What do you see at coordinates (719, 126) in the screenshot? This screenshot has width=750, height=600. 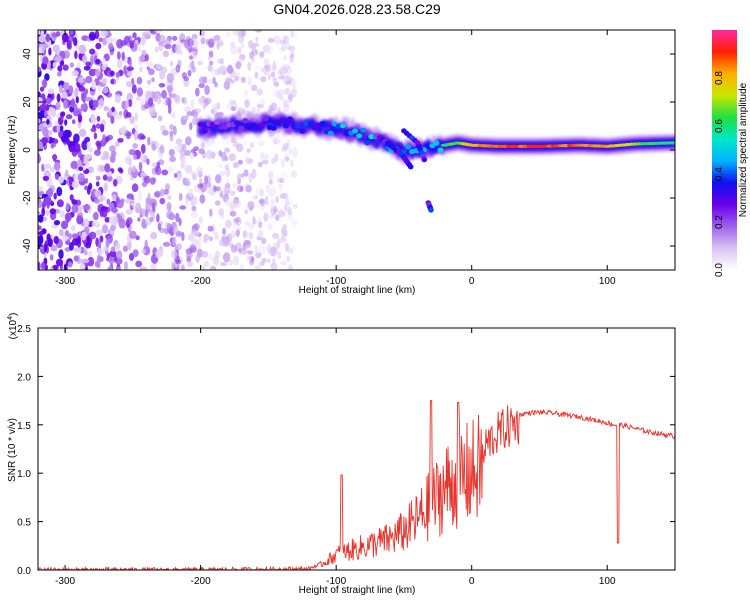 I see `colorbar-tick-label: 0.6` at bounding box center [719, 126].